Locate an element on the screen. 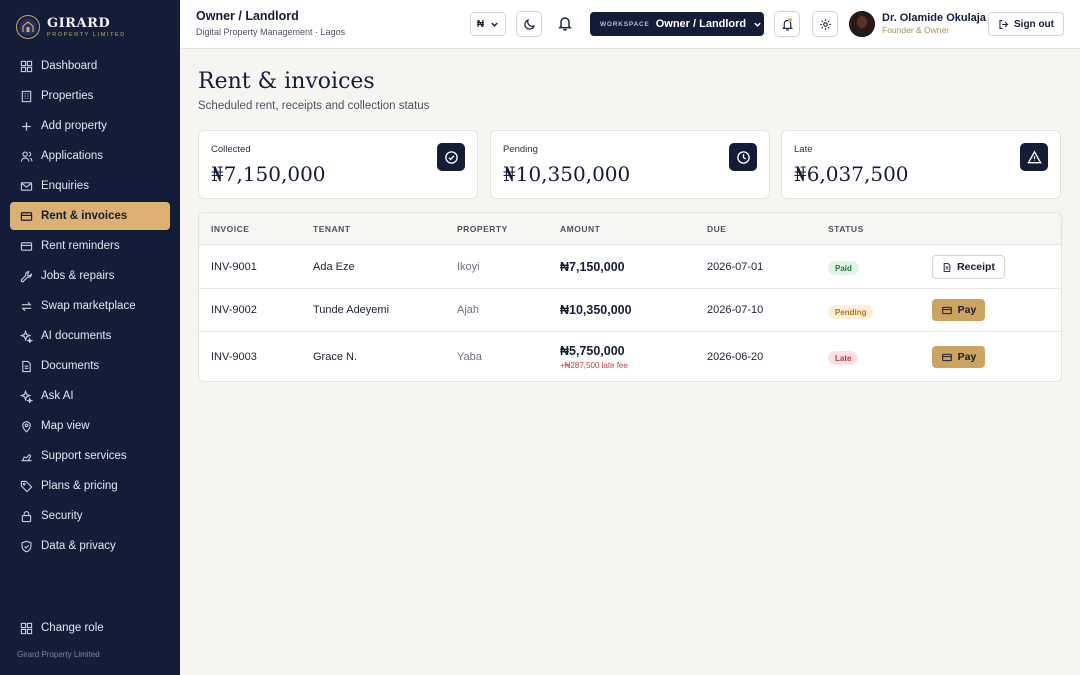 This screenshot has height=675, width=1080. document-icon is located at coordinates (26, 366).